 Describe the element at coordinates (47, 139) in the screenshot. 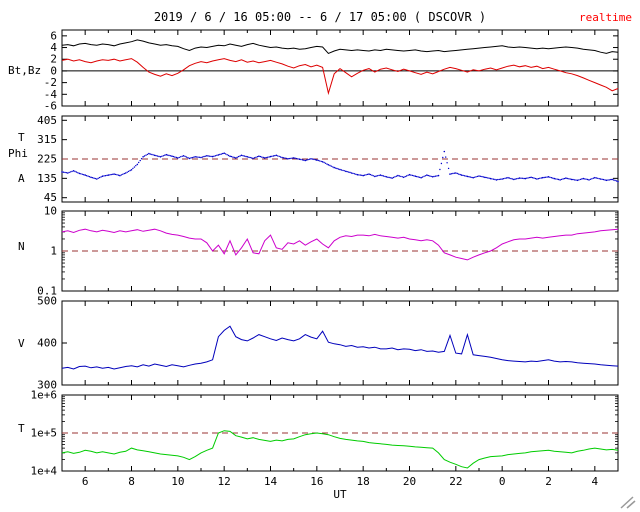

I see `y-tick-label: 315` at that location.